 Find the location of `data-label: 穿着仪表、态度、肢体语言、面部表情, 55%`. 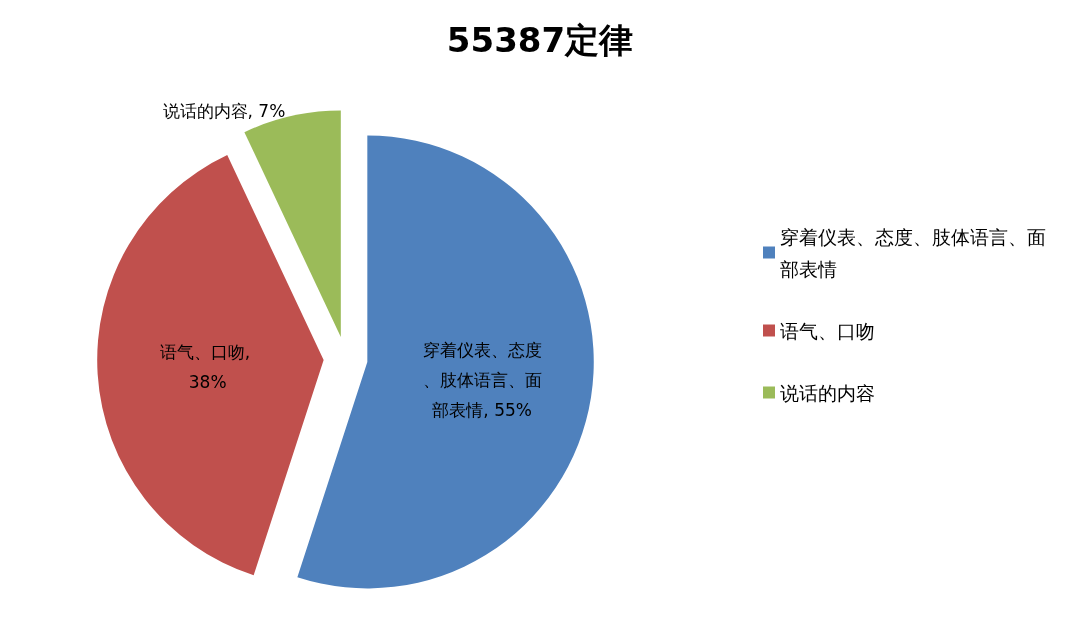

data-label: 穿着仪表、态度、肢体语言、面部表情, 55% is located at coordinates (482, 380).